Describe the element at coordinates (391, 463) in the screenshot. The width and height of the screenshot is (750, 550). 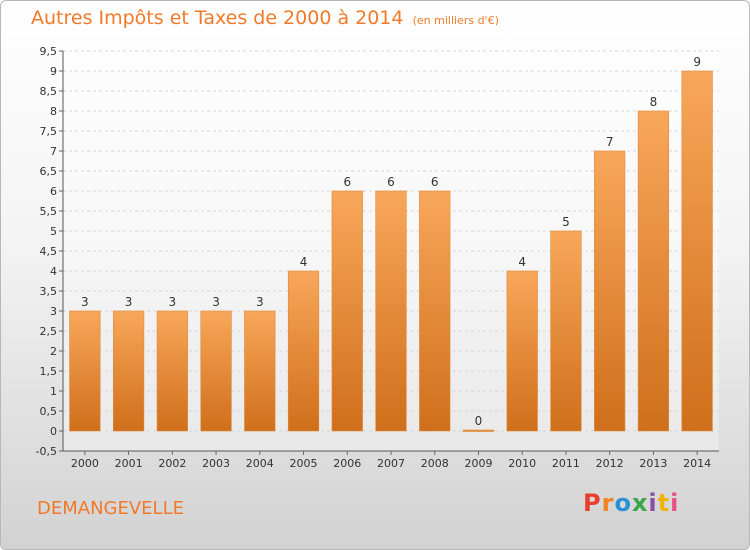
I see `x-tick-label: 2007` at that location.